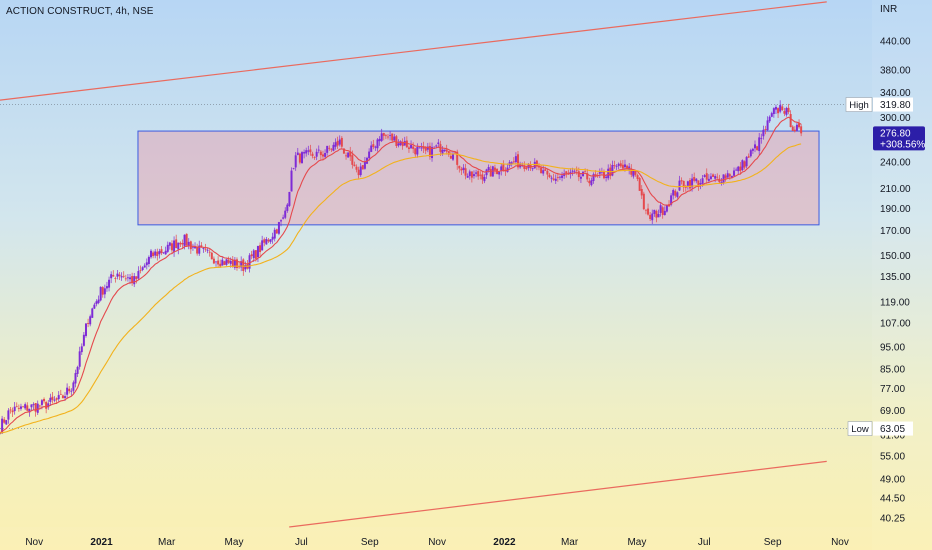 Image resolution: width=932 pixels, height=550 pixels. I want to click on x-tick-label: 2021, so click(101, 542).